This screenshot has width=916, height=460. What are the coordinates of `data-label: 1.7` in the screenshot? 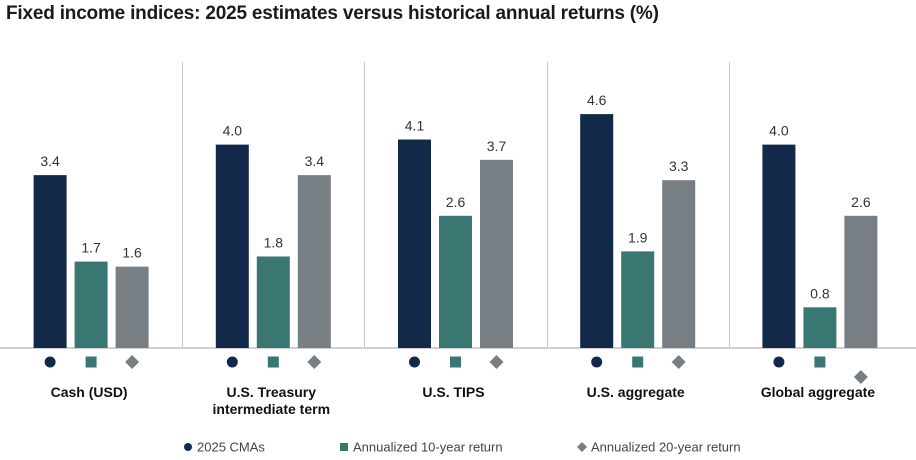 It's located at (91, 248).